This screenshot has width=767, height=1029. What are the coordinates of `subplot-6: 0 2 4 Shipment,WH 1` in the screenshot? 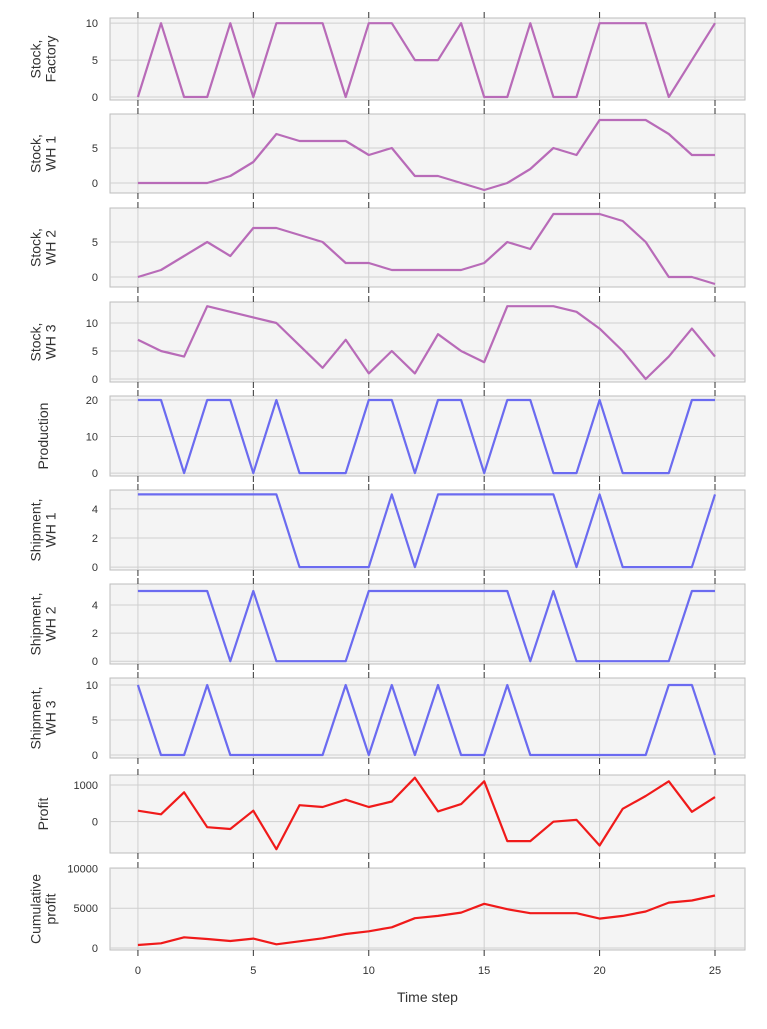 It's located at (387, 530).